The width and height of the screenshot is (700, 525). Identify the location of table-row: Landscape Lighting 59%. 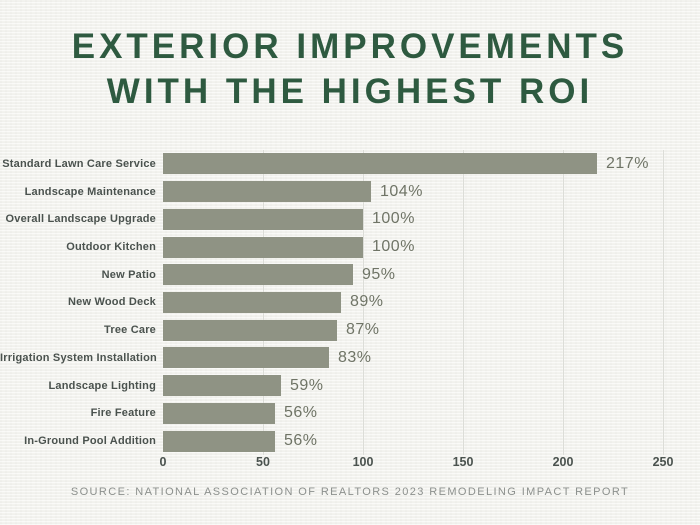
(350, 386).